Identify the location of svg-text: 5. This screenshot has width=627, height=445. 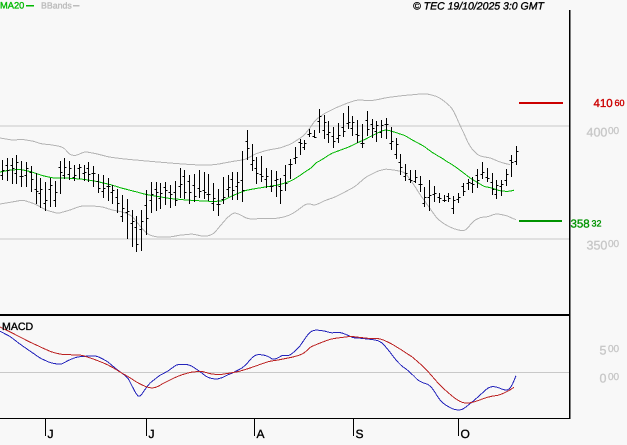
(603, 350).